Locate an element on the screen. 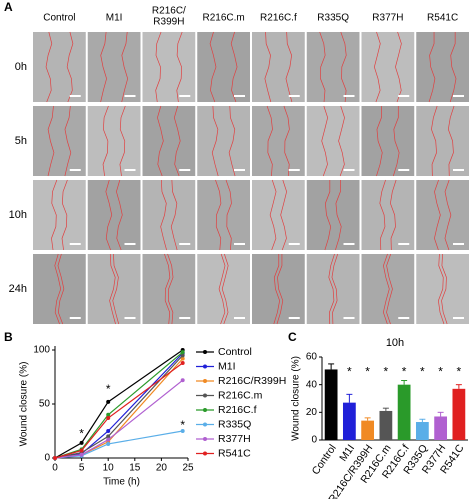 The image size is (474, 499). legend-label: R216C/R399H is located at coordinates (252, 381).